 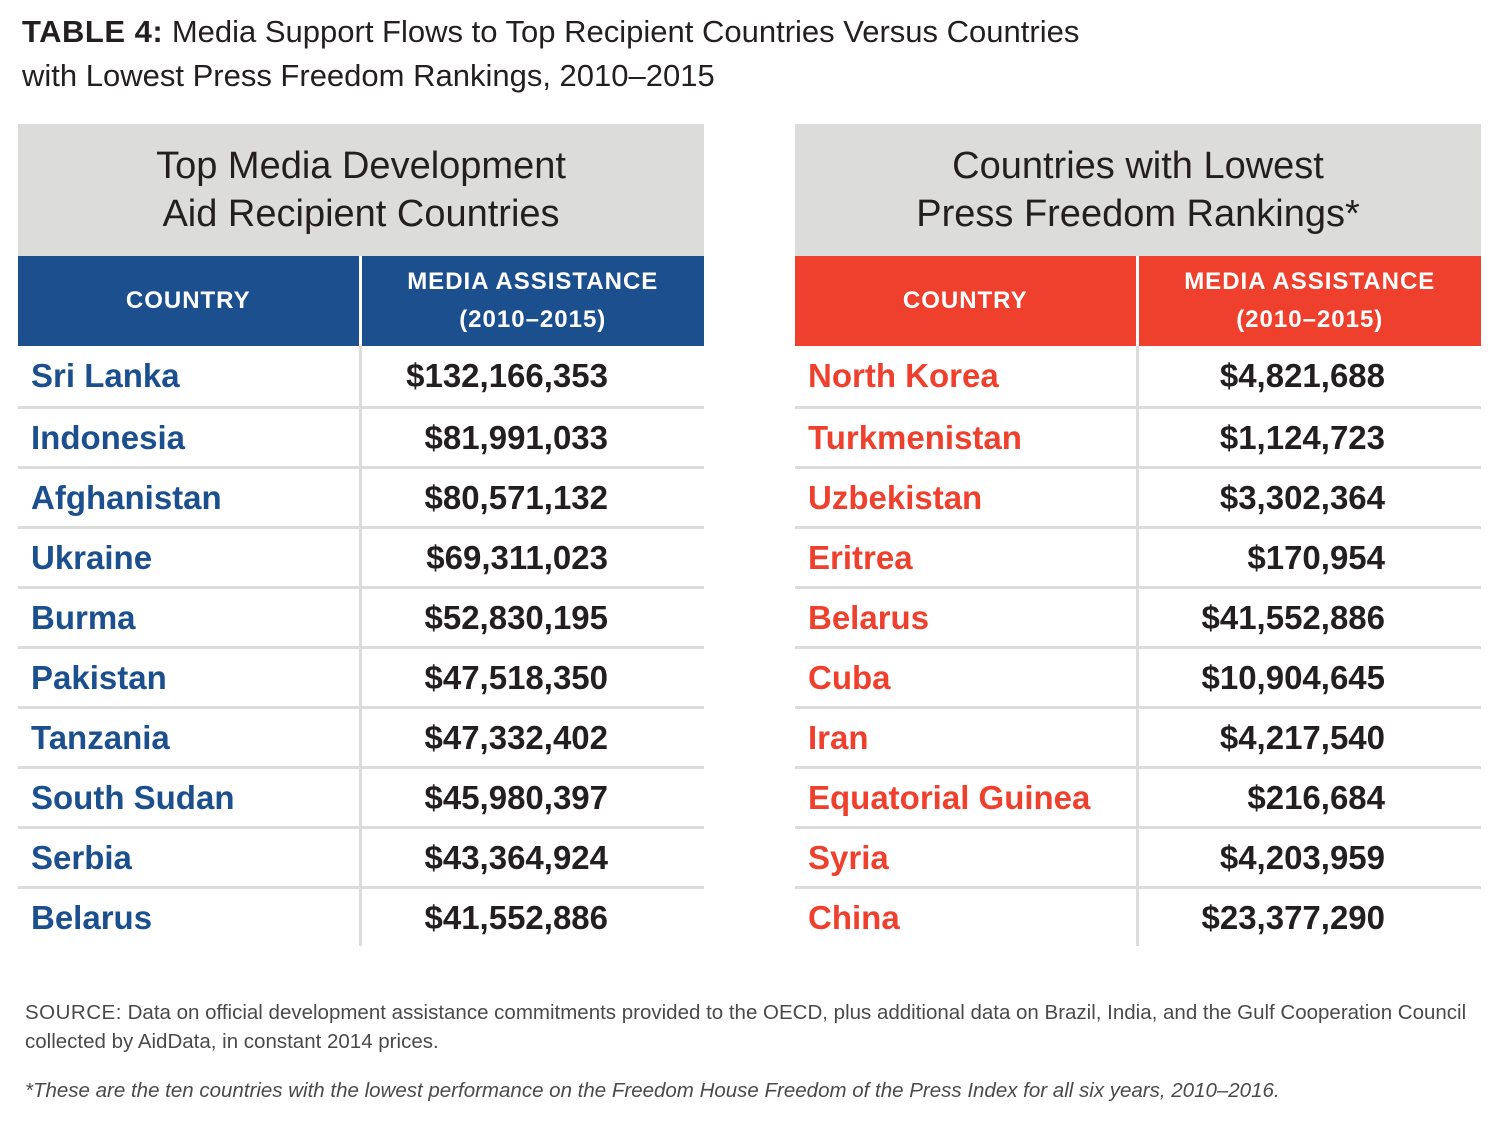 I want to click on country-cell: Indonesia, so click(x=189, y=437).